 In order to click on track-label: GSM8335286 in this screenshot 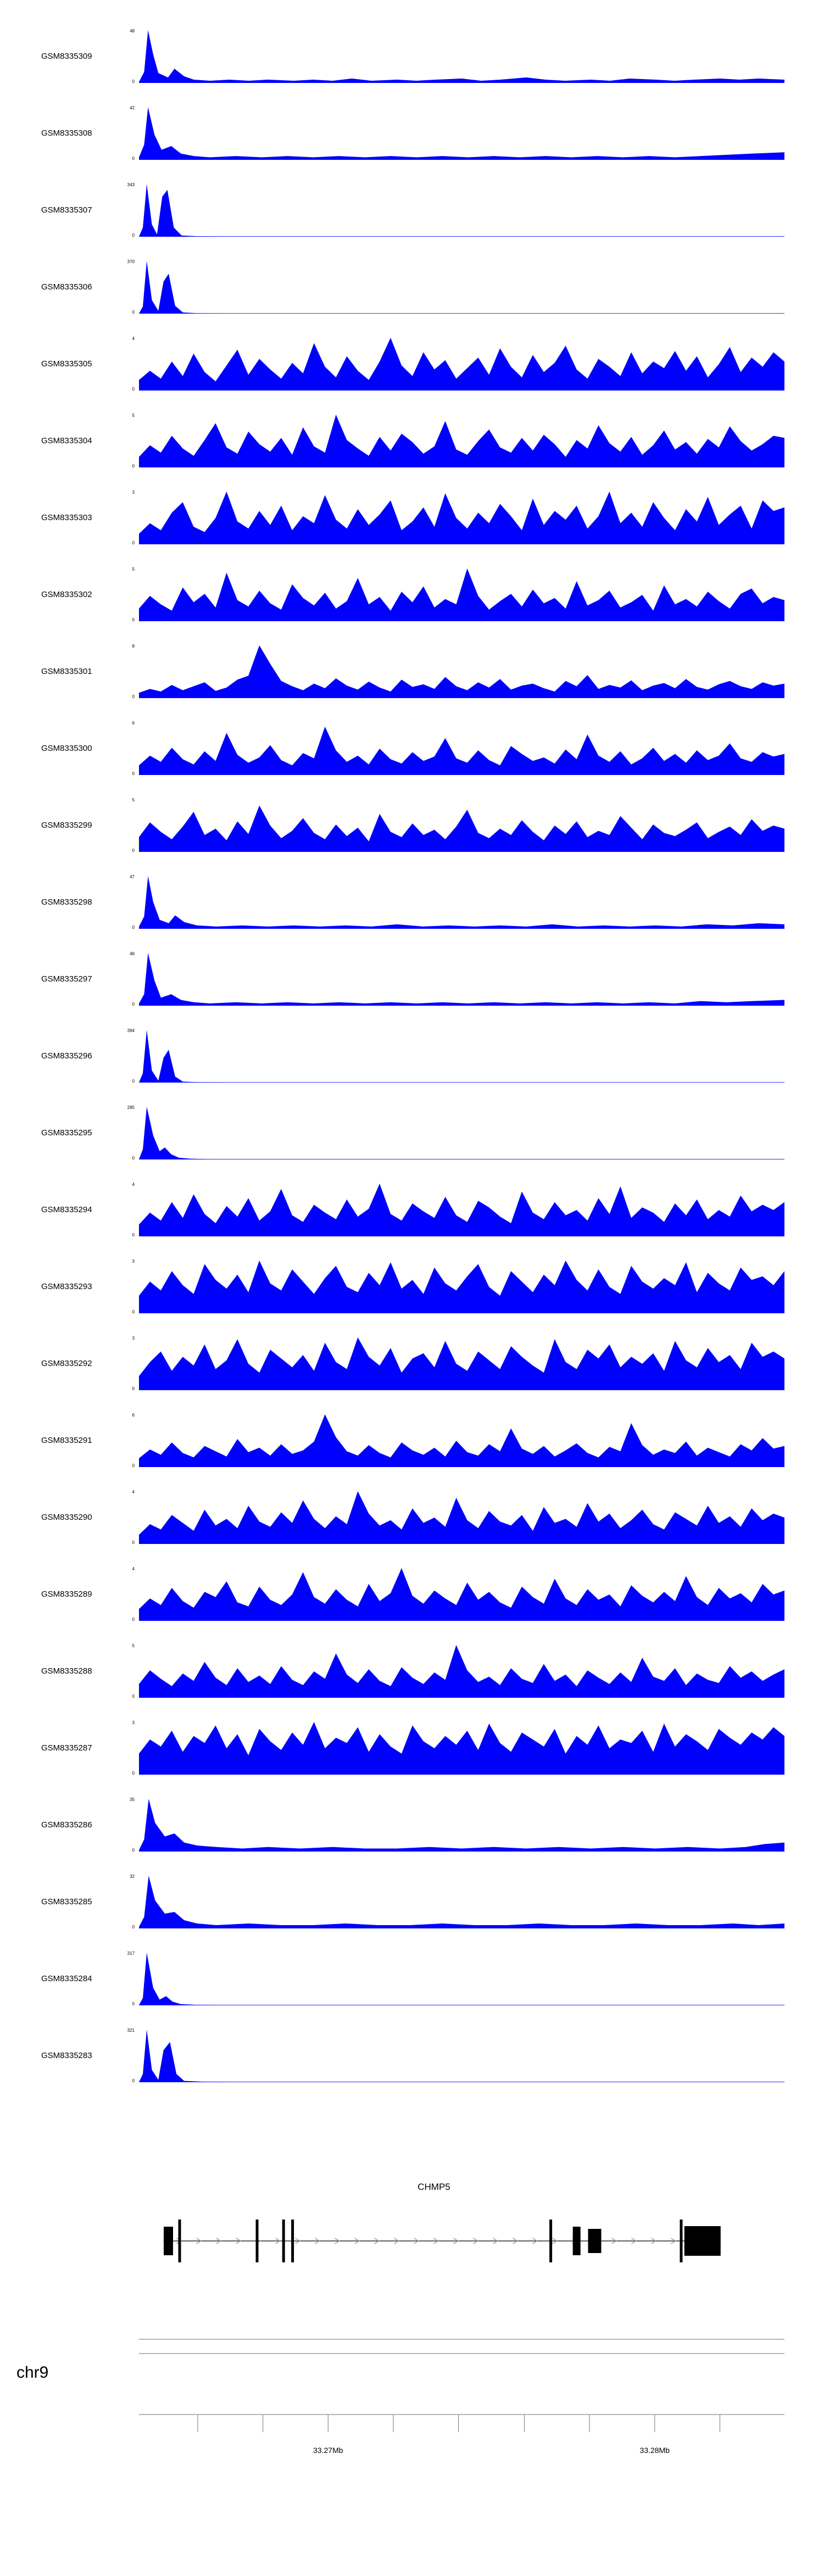, I will do `click(66, 1825)`.